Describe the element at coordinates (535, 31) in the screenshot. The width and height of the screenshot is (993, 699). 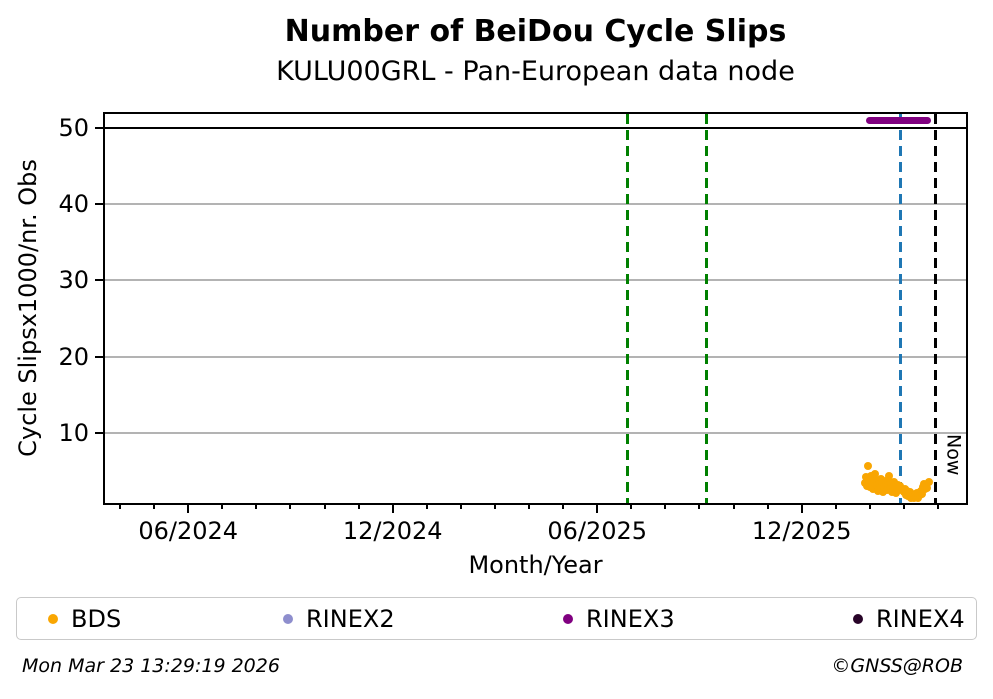
I see `chart-title: Number of BeiDou Cycle Slips` at that location.